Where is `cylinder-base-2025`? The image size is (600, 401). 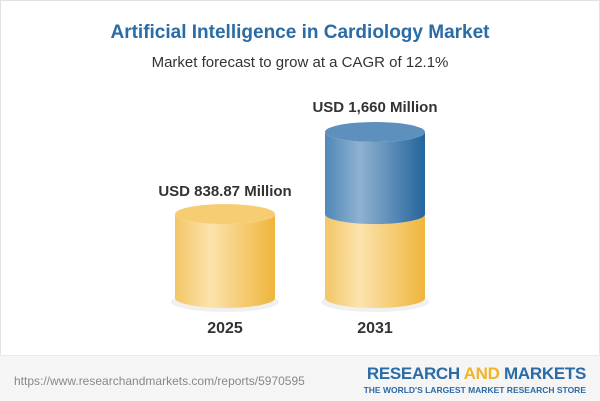 cylinder-base-2025 is located at coordinates (225, 261).